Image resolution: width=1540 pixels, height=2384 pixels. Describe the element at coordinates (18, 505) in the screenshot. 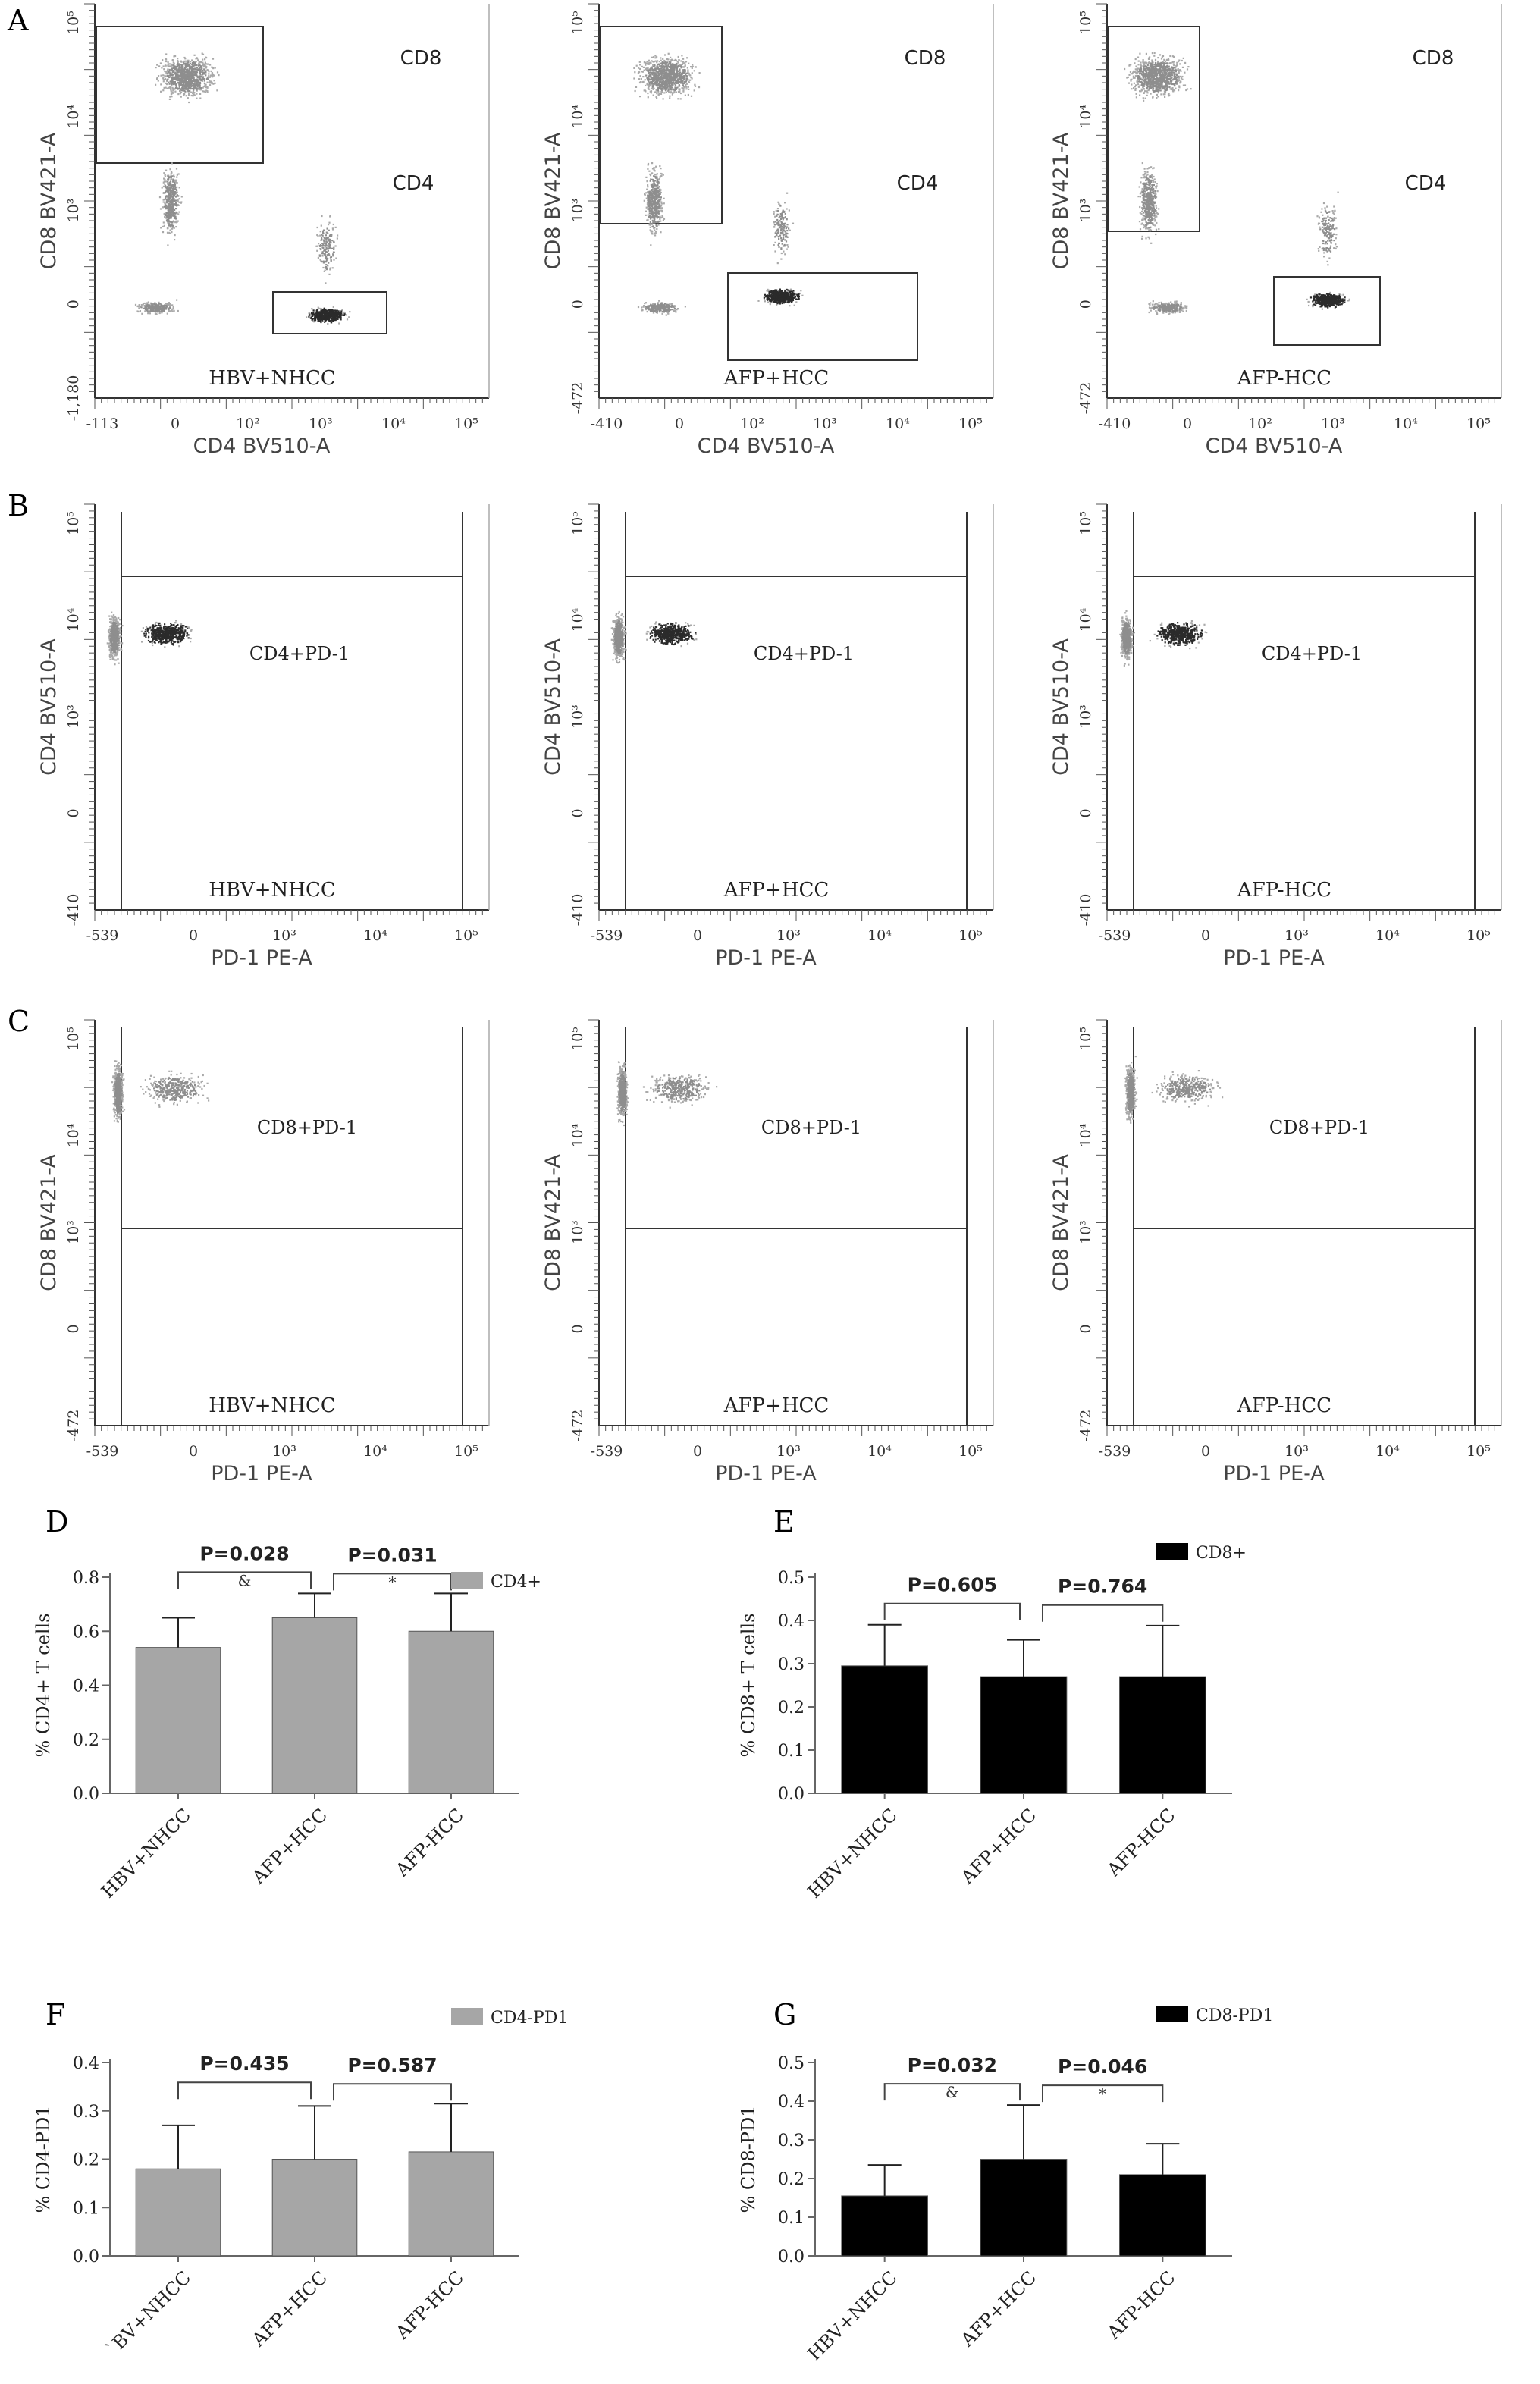

I see `panel-letter-b: B` at that location.